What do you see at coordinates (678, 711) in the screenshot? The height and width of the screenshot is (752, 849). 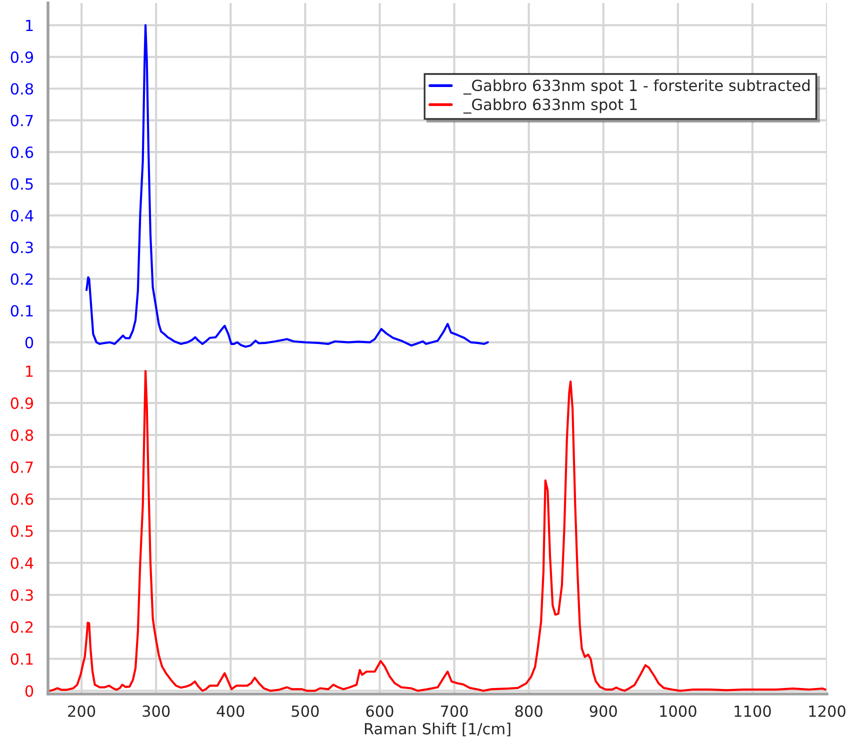 I see `x-tick-label: 1000` at bounding box center [678, 711].